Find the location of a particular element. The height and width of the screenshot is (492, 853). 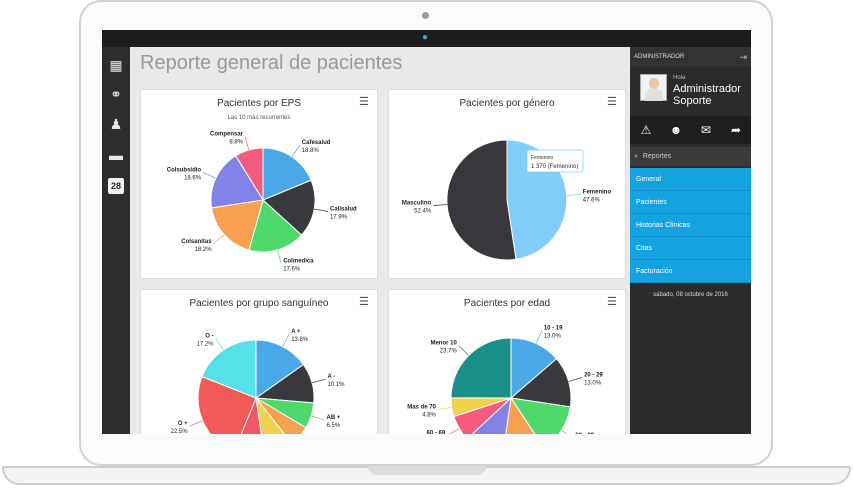

pie-label: AB + is located at coordinates (334, 418).